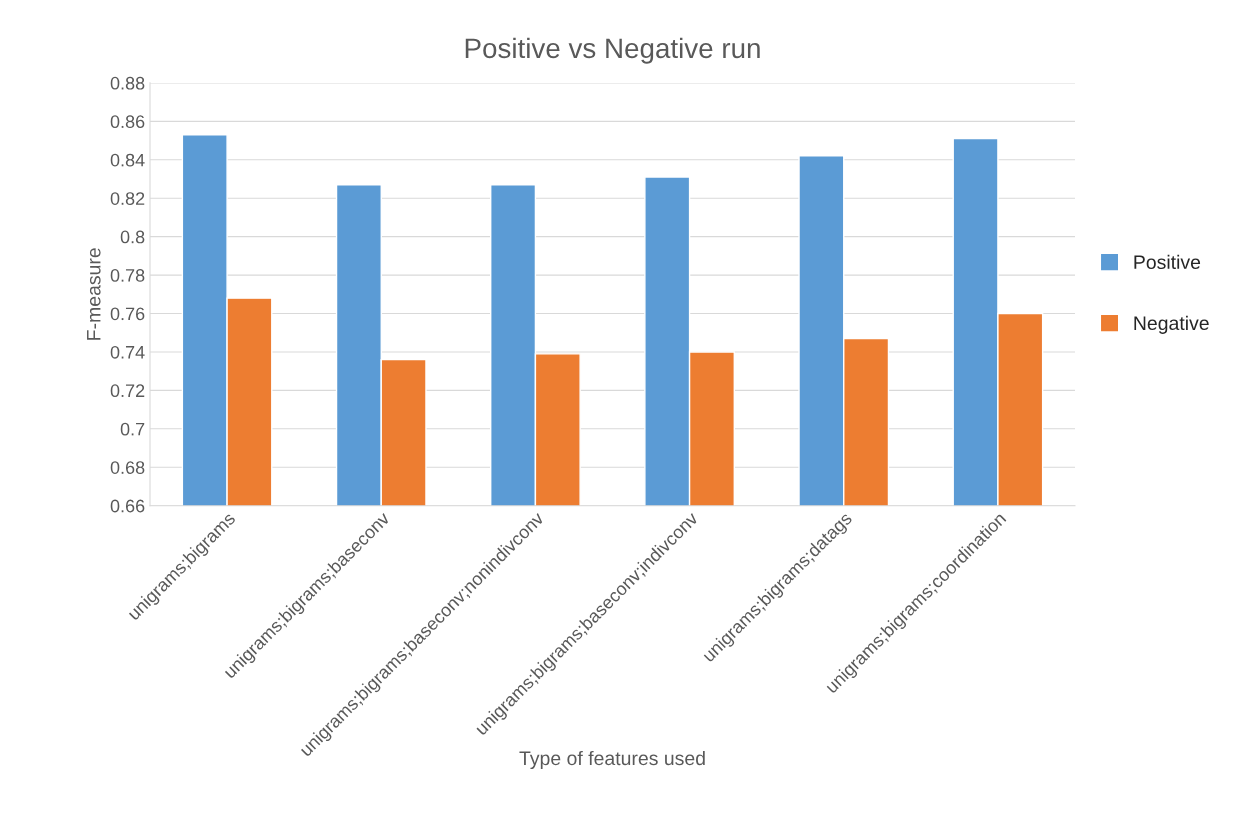 The height and width of the screenshot is (829, 1250). Describe the element at coordinates (132, 237) in the screenshot. I see `y-tick-label: 0.8` at that location.